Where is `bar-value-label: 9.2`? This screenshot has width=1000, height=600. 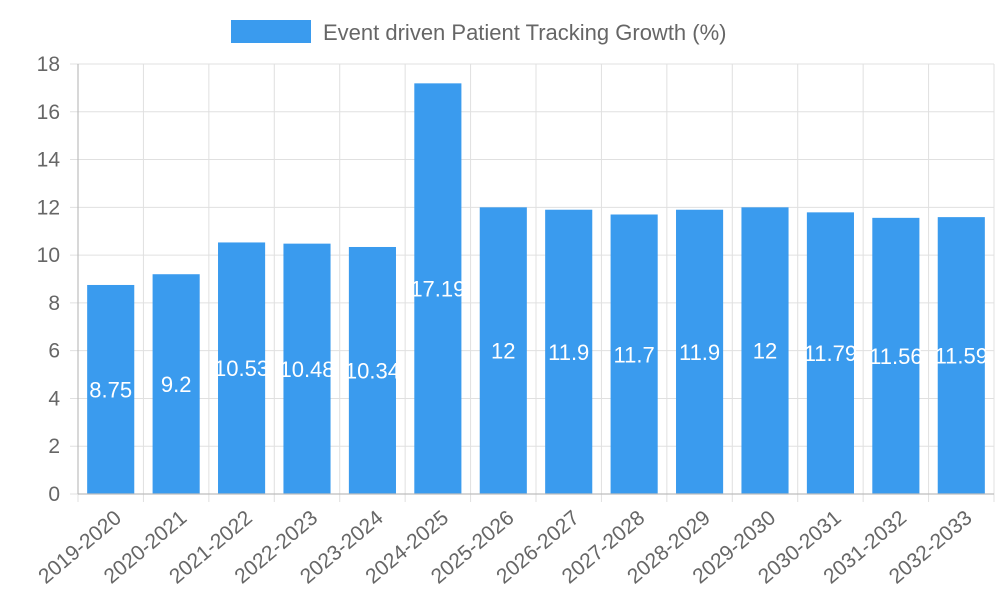 bar-value-label: 9.2 is located at coordinates (176, 384).